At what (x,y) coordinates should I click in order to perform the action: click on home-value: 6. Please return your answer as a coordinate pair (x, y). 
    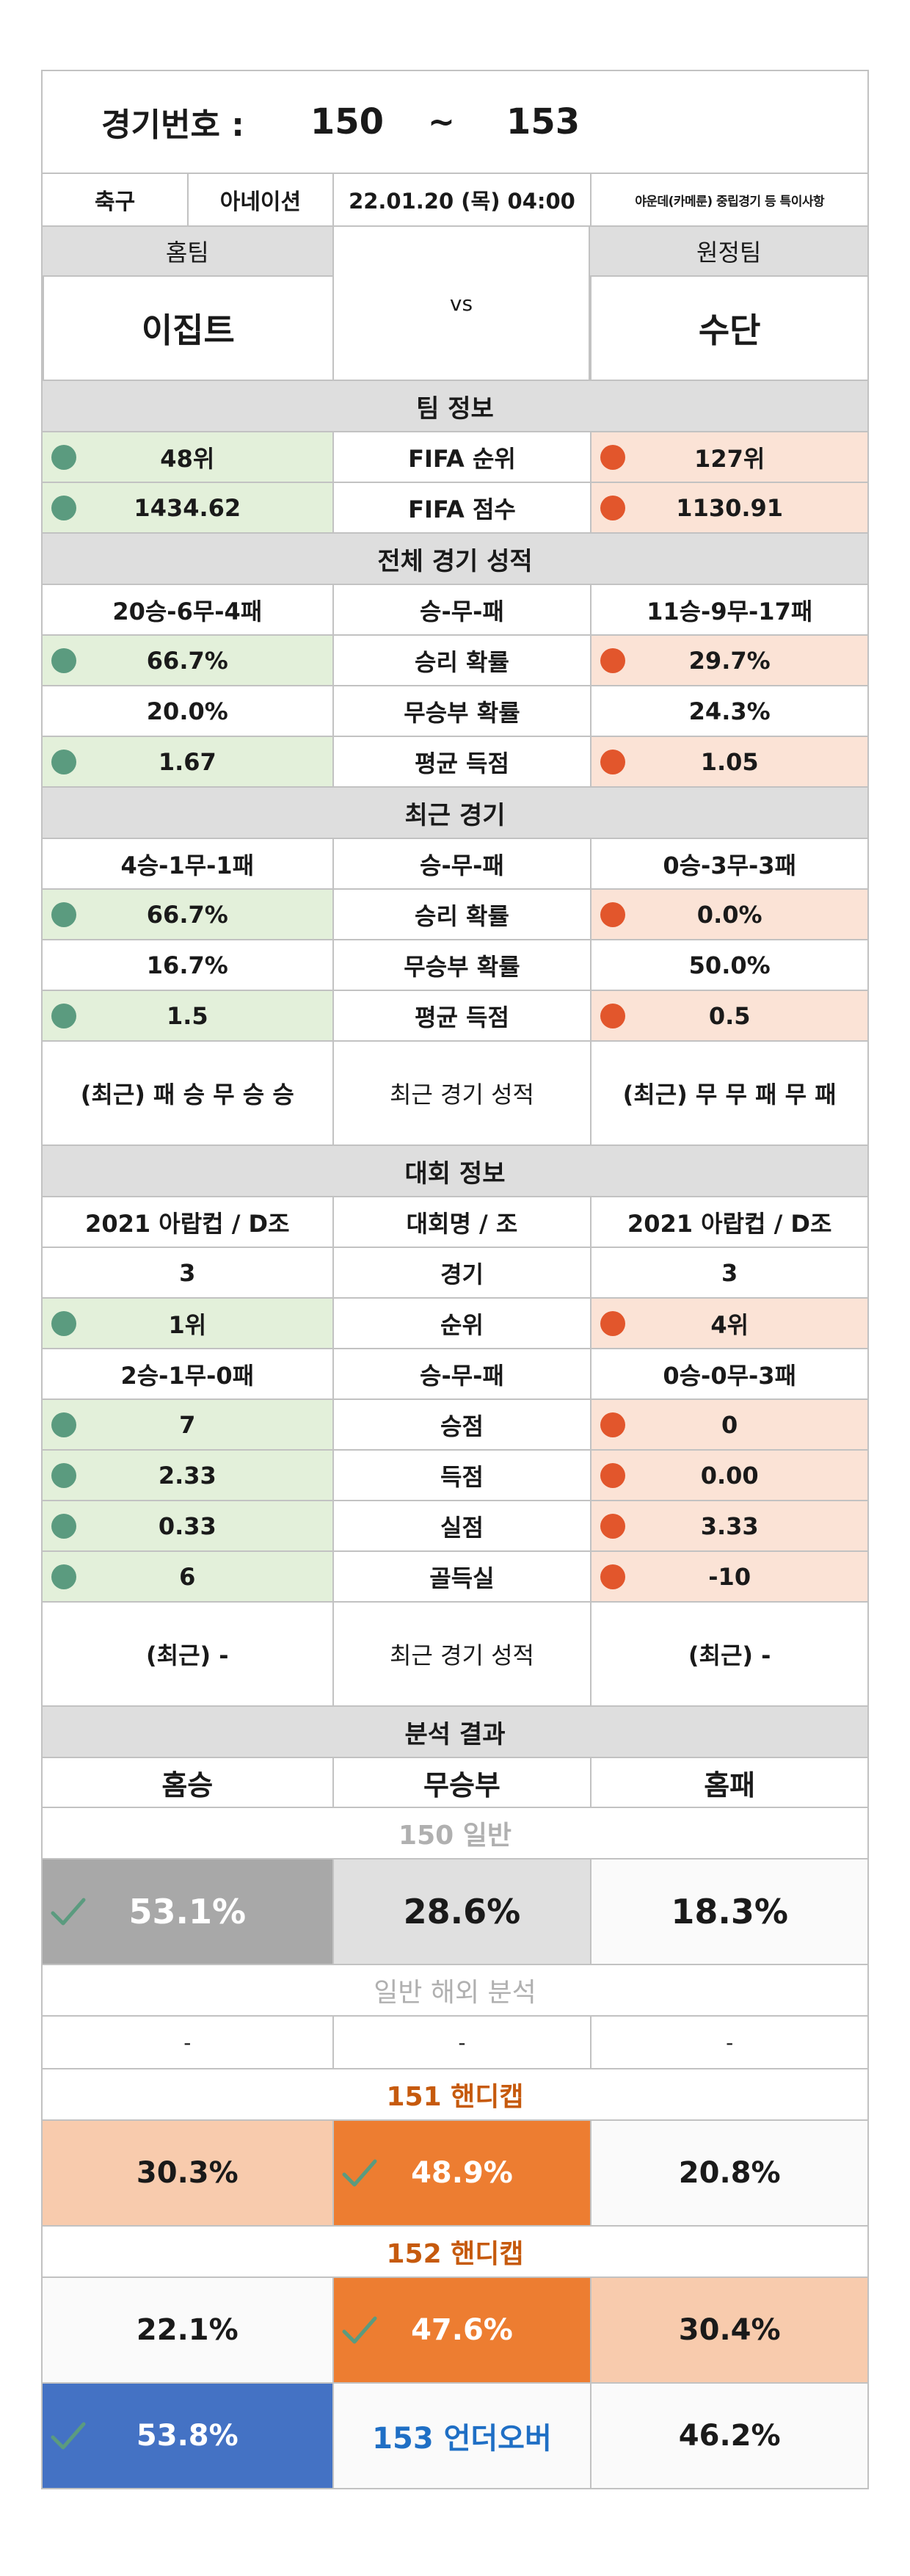
    Looking at the image, I should click on (187, 1577).